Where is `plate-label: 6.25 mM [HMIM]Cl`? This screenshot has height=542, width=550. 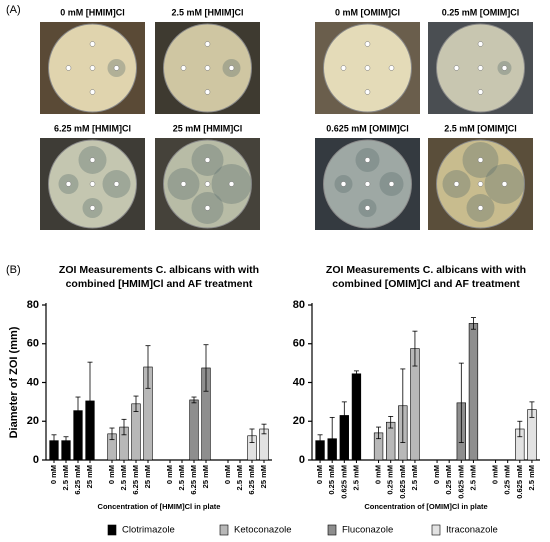
plate-label: 6.25 mM [HMIM]Cl is located at coordinates (92, 128).